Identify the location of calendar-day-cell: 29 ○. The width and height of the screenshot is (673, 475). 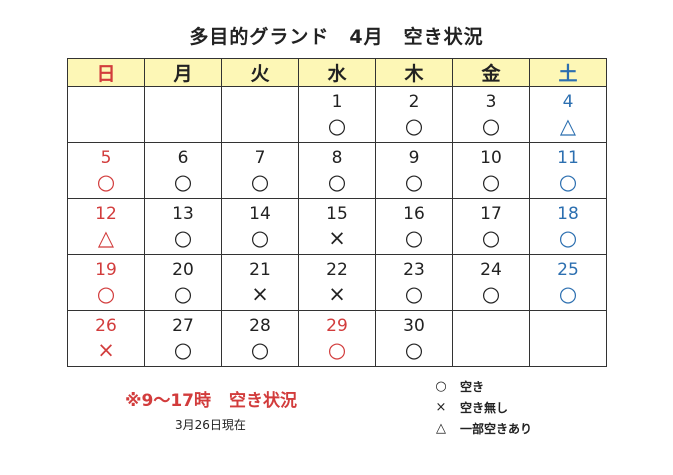
(337, 338).